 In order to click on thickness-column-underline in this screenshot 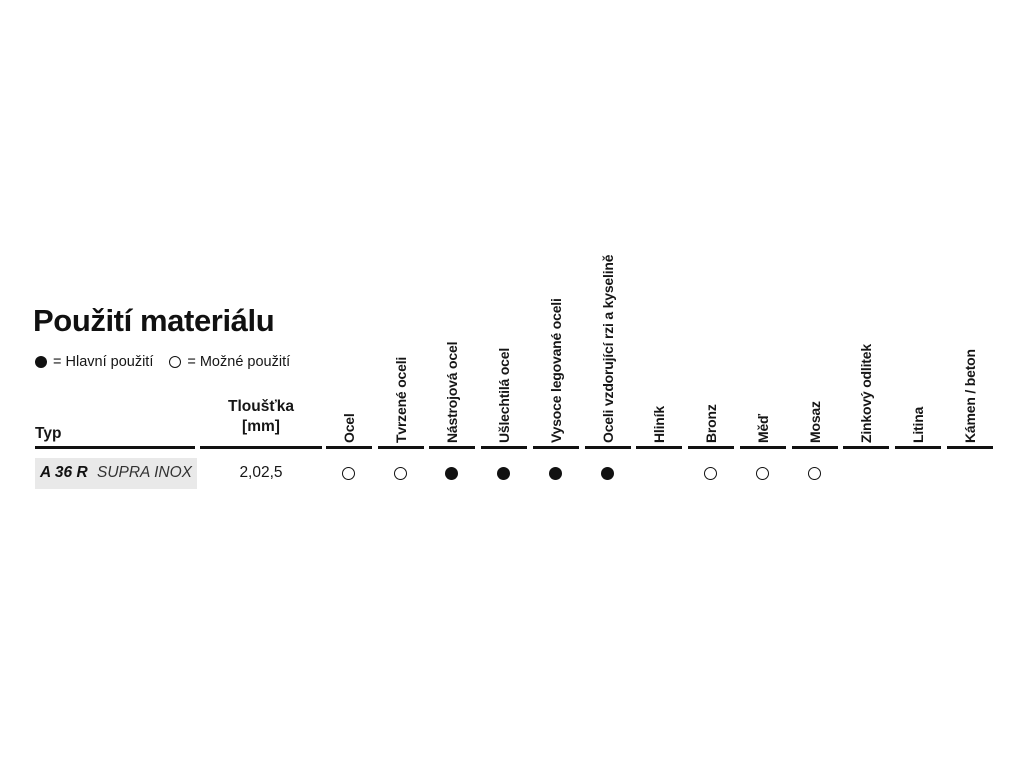, I will do `click(261, 447)`.